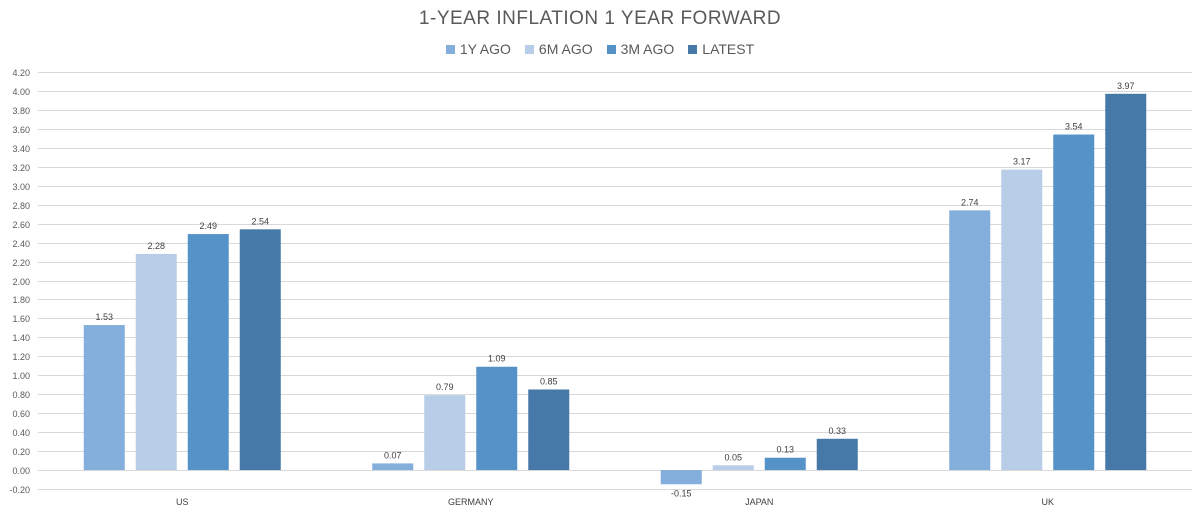 Image resolution: width=1200 pixels, height=514 pixels. Describe the element at coordinates (260, 221) in the screenshot. I see `data-label: 2.54` at that location.